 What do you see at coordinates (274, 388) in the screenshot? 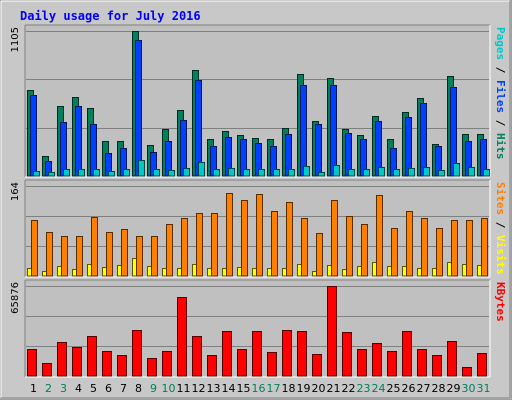
I see `x-tick-label: 17` at bounding box center [274, 388].